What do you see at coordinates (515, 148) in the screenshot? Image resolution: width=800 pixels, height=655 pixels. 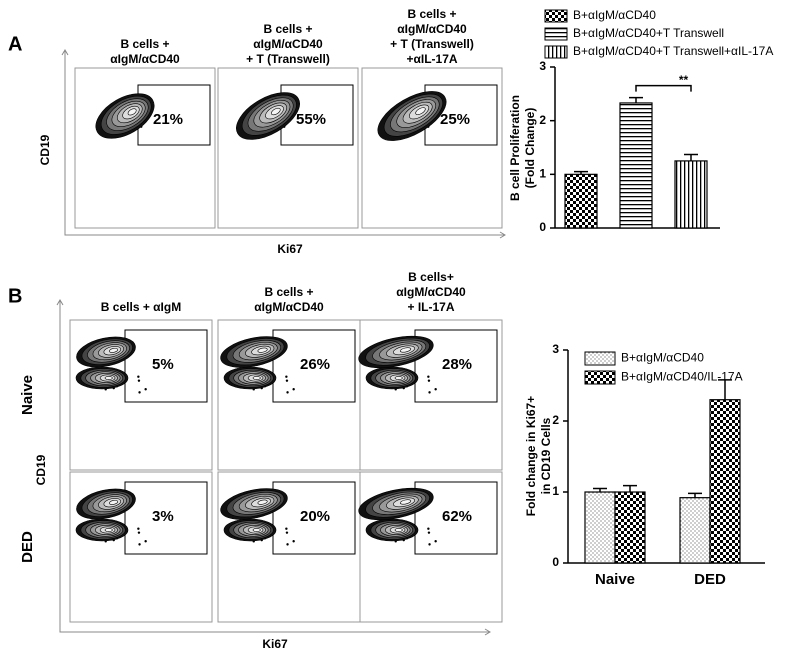 I see `y-axis-label: B cell Proliferation` at bounding box center [515, 148].